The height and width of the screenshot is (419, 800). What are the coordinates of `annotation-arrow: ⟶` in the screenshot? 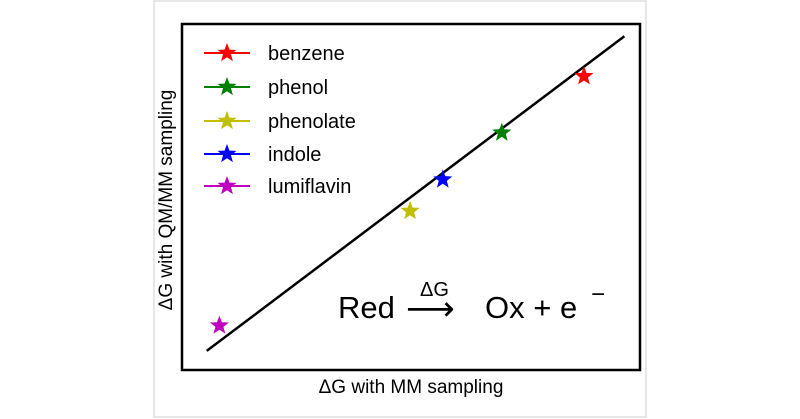 It's located at (430, 309).